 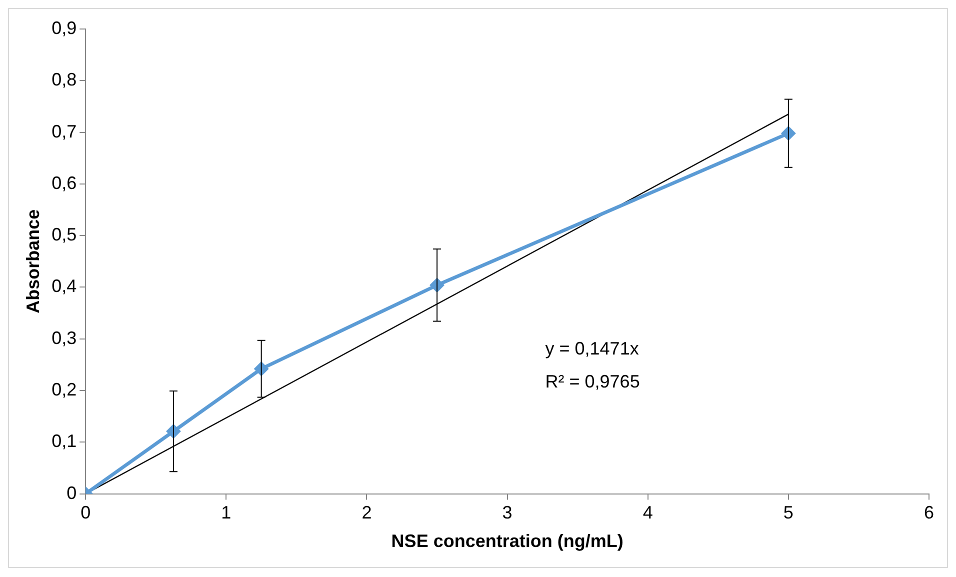 I want to click on annotation: y = 0,1471x, so click(x=592, y=348).